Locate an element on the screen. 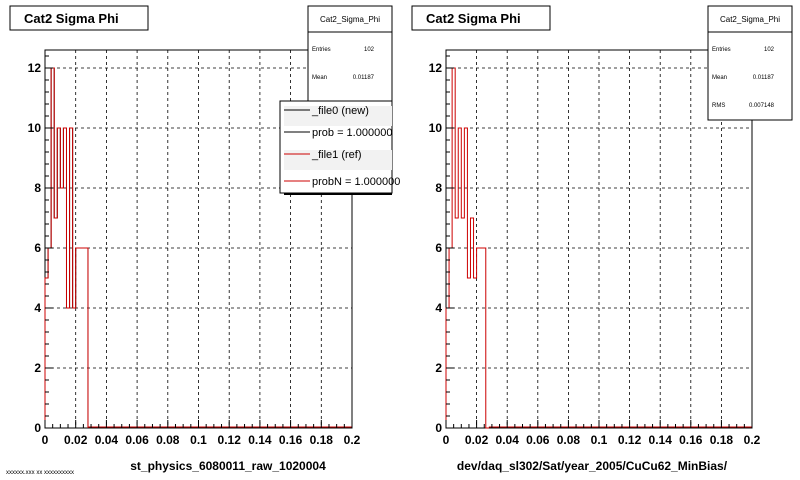  right-entries-label: Entries is located at coordinates (721, 50).